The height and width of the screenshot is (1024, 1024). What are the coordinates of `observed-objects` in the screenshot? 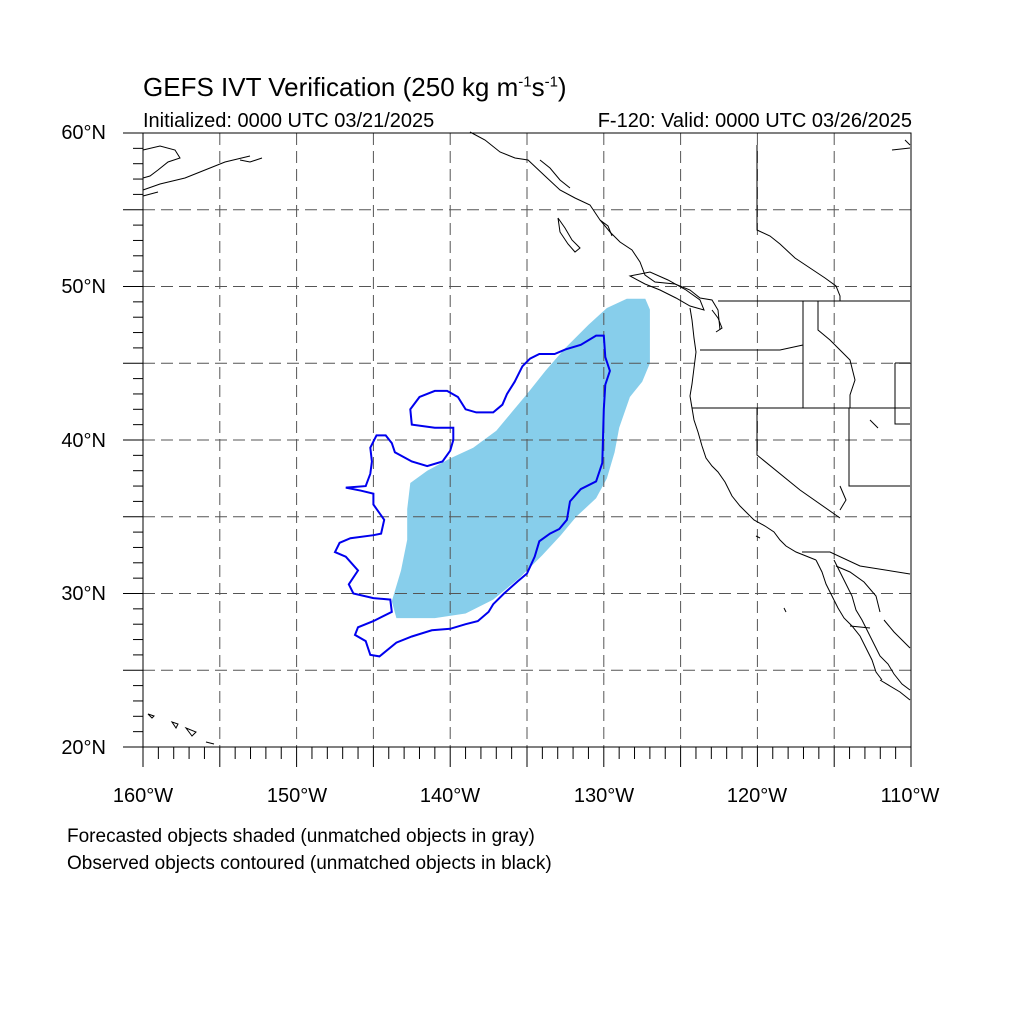 It's located at (472, 496).